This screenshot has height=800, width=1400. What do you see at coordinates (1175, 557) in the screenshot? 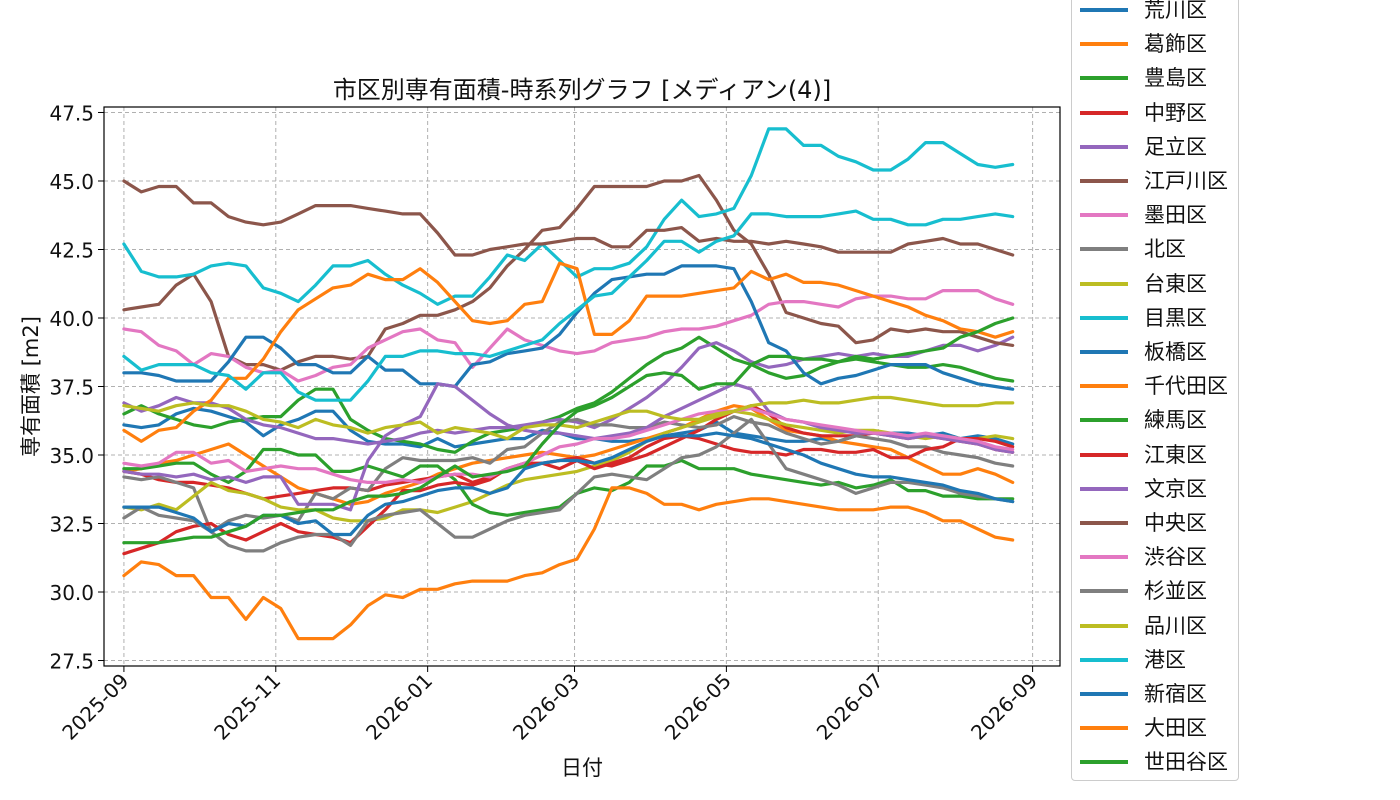
I see `legend-label: 渋谷区` at bounding box center [1175, 557].